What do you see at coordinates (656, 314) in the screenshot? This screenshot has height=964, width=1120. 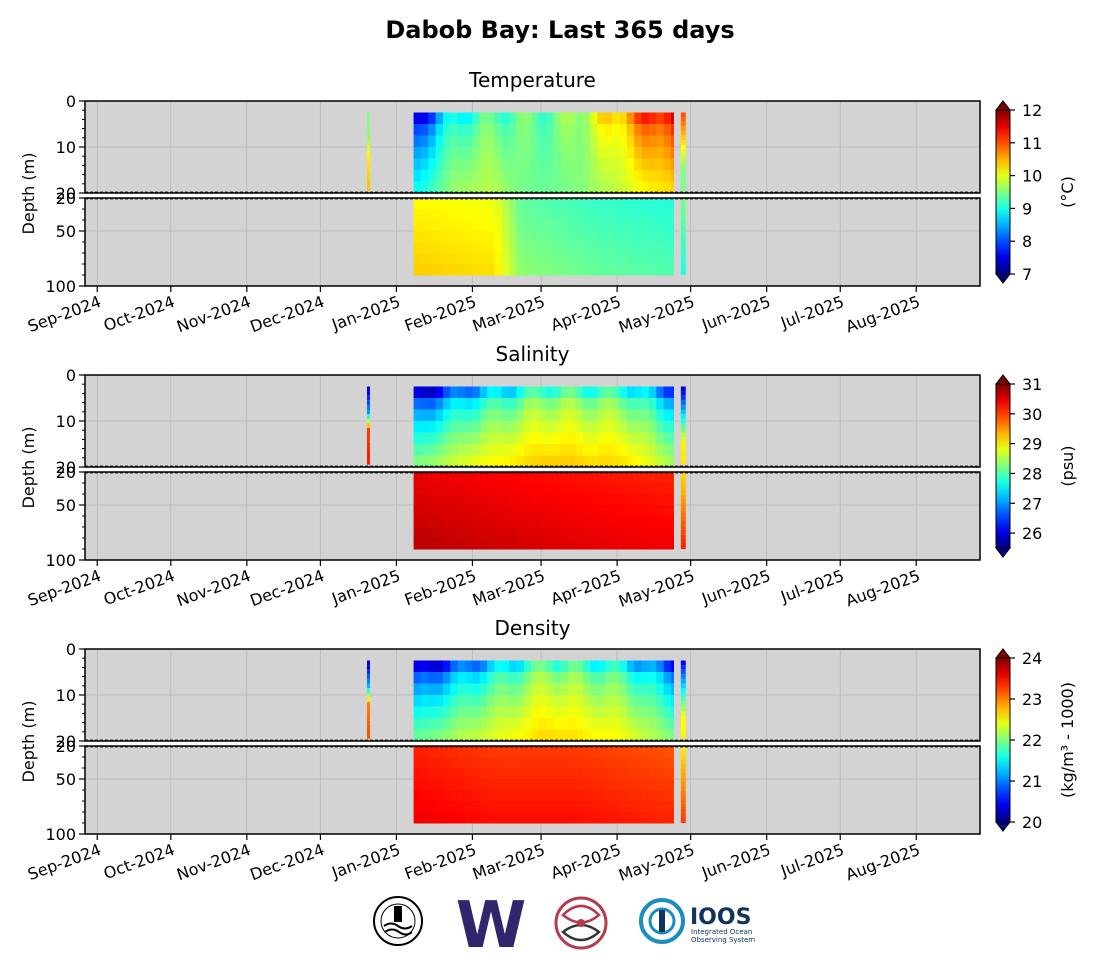 I see `x-tick-label: May-2025` at bounding box center [656, 314].